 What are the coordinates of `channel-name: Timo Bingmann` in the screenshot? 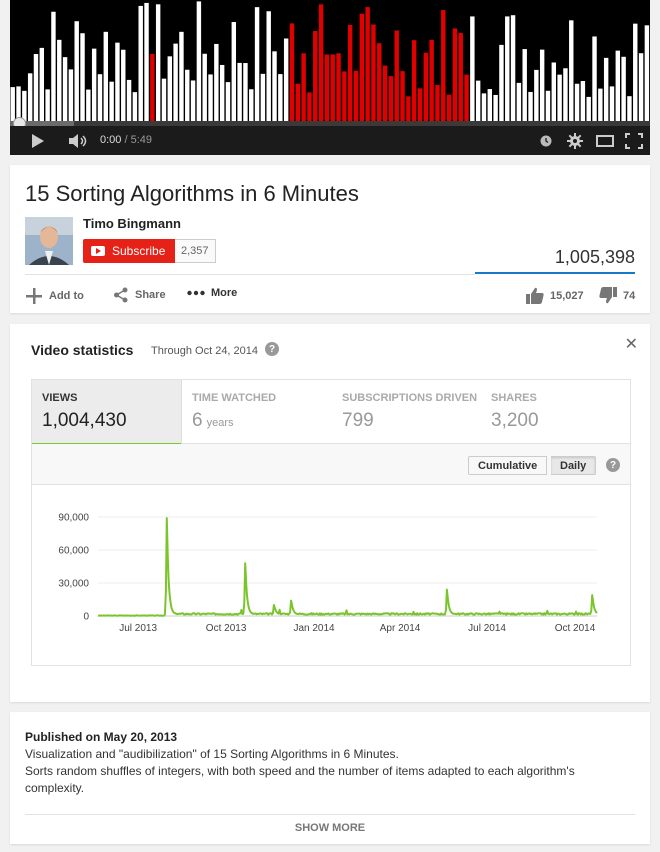 It's located at (132, 223).